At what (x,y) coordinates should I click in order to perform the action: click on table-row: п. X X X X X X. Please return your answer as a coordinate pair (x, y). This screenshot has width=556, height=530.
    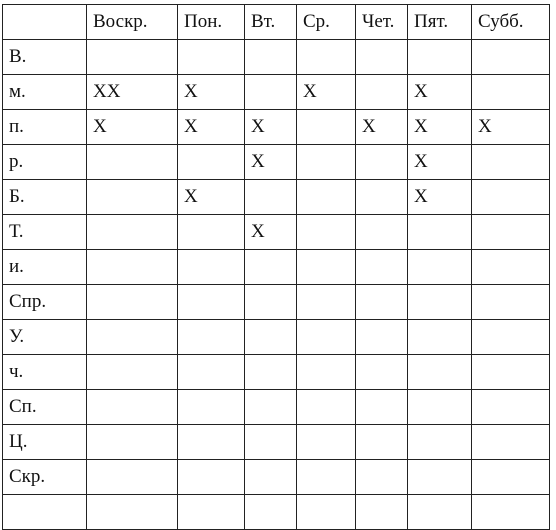
    Looking at the image, I should click on (276, 127).